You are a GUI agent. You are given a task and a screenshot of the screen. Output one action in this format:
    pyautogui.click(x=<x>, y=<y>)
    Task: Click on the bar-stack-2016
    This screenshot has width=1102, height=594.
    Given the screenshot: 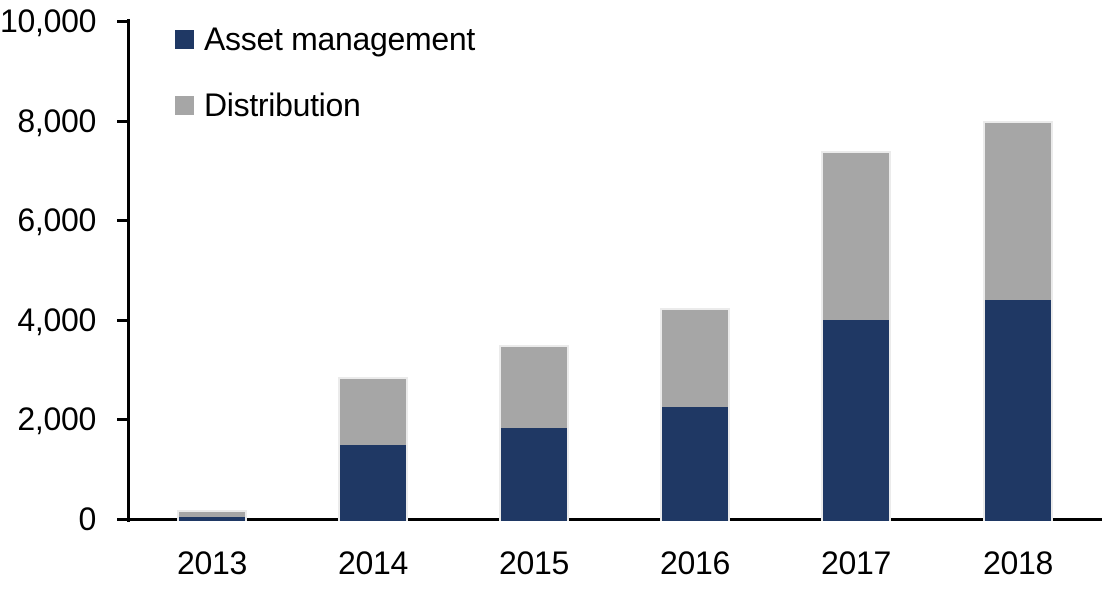 What is the action you would take?
    pyautogui.click(x=695, y=414)
    